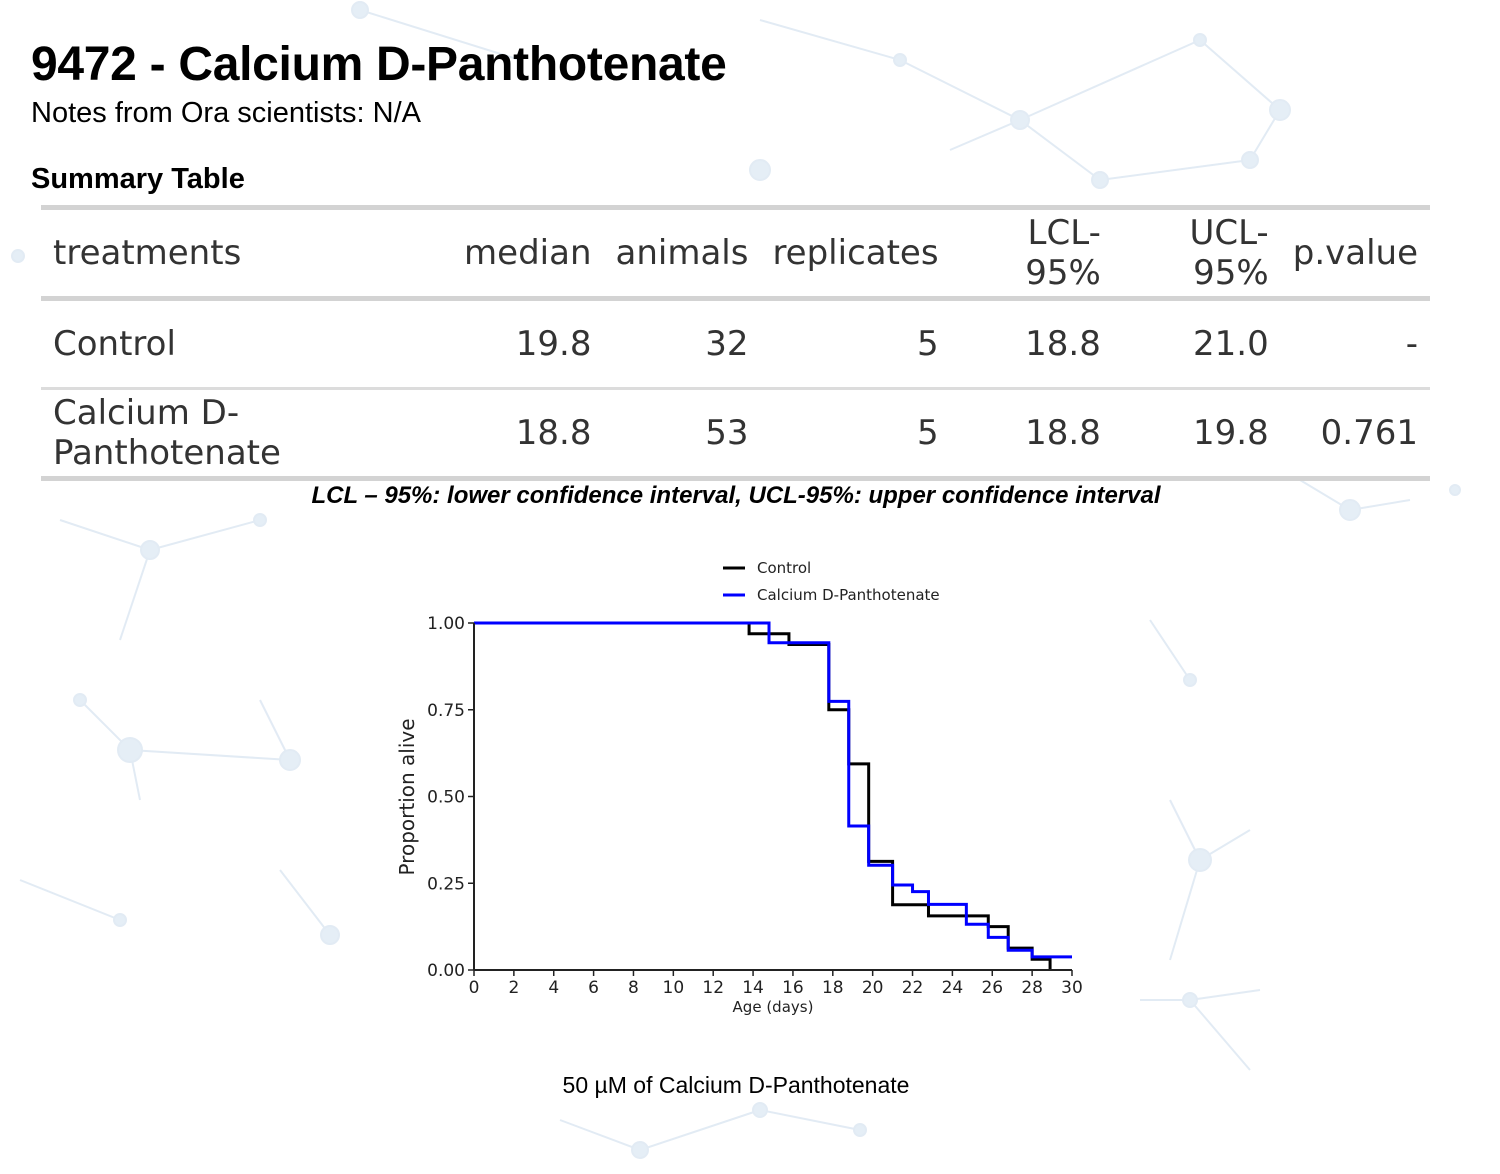  What do you see at coordinates (992, 988) in the screenshot?
I see `x-tick-label: 26` at bounding box center [992, 988].